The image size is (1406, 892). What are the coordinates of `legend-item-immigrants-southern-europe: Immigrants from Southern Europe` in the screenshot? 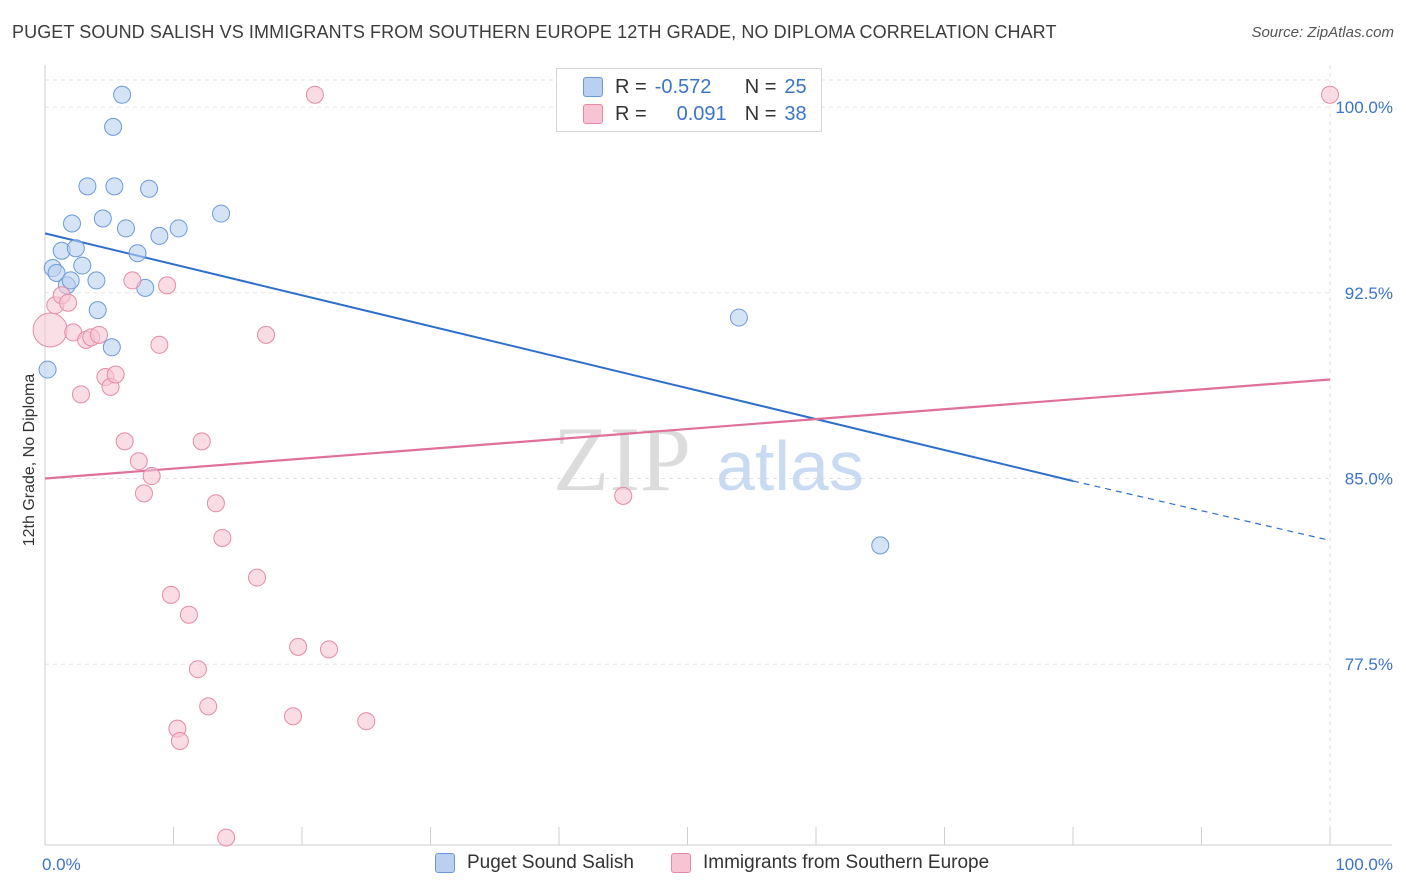 It's located at (830, 863).